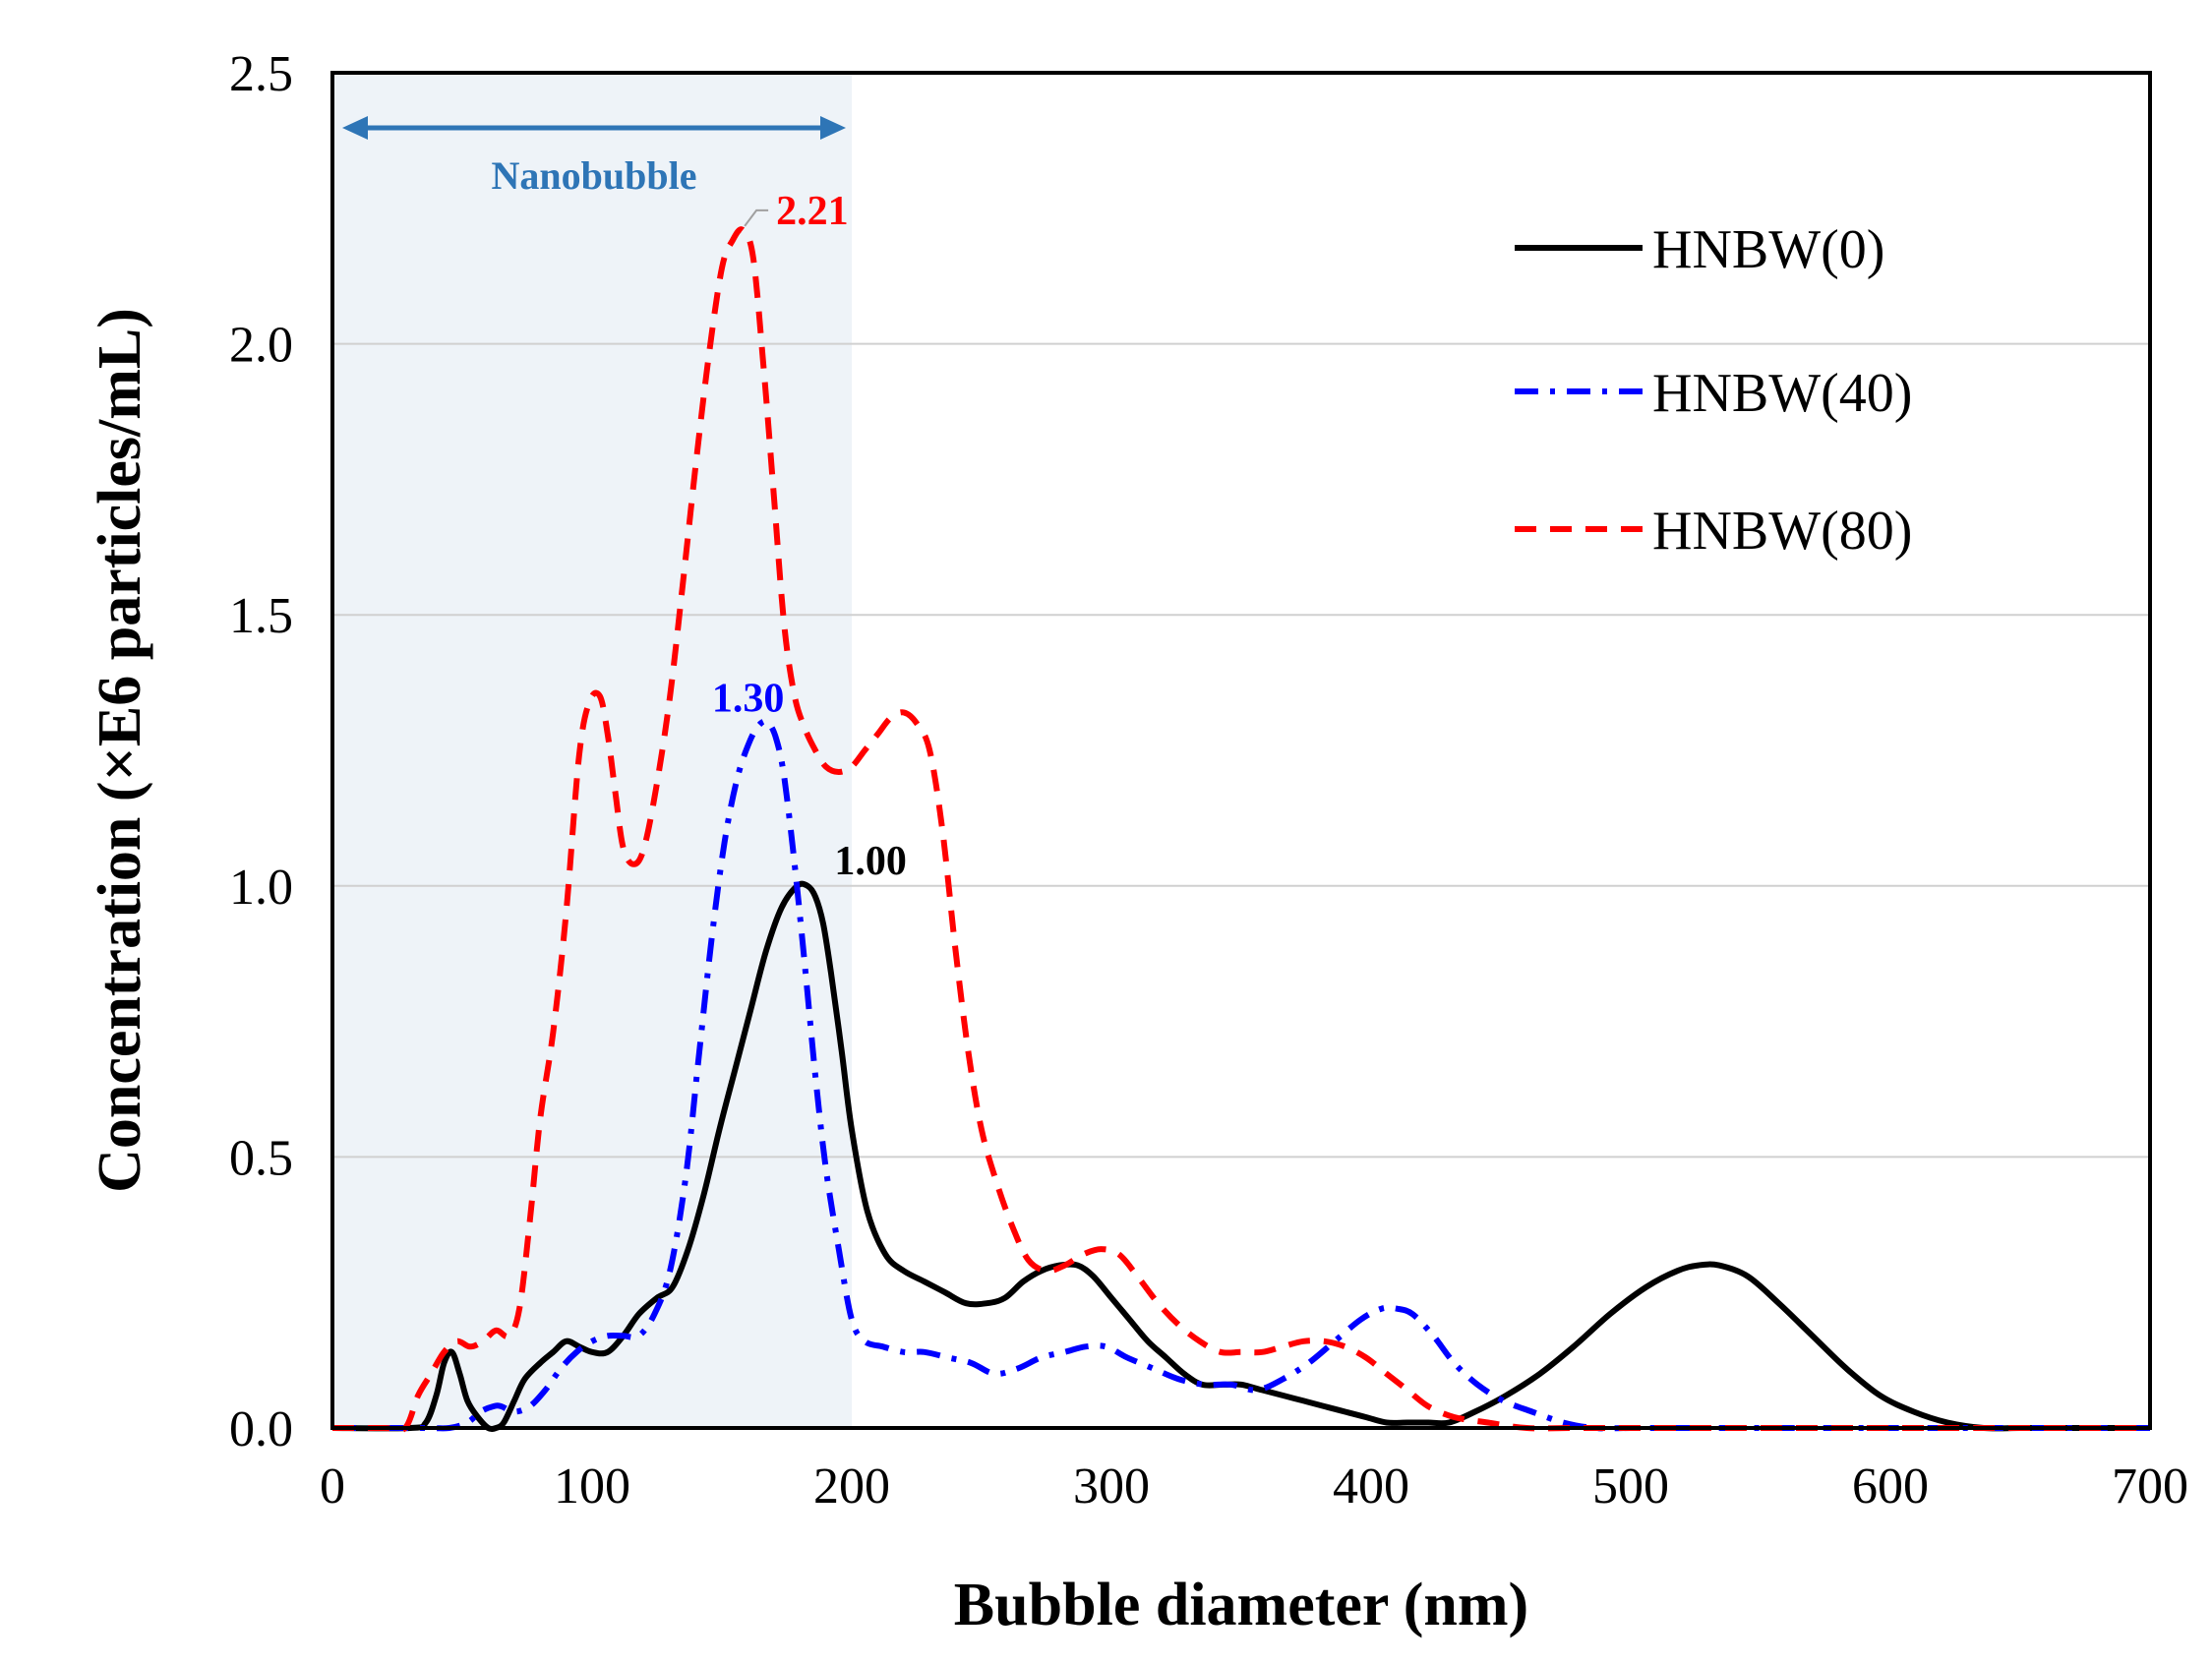 The image size is (2212, 1665). I want to click on x-tick-label-6: 600, so click(1890, 1486).